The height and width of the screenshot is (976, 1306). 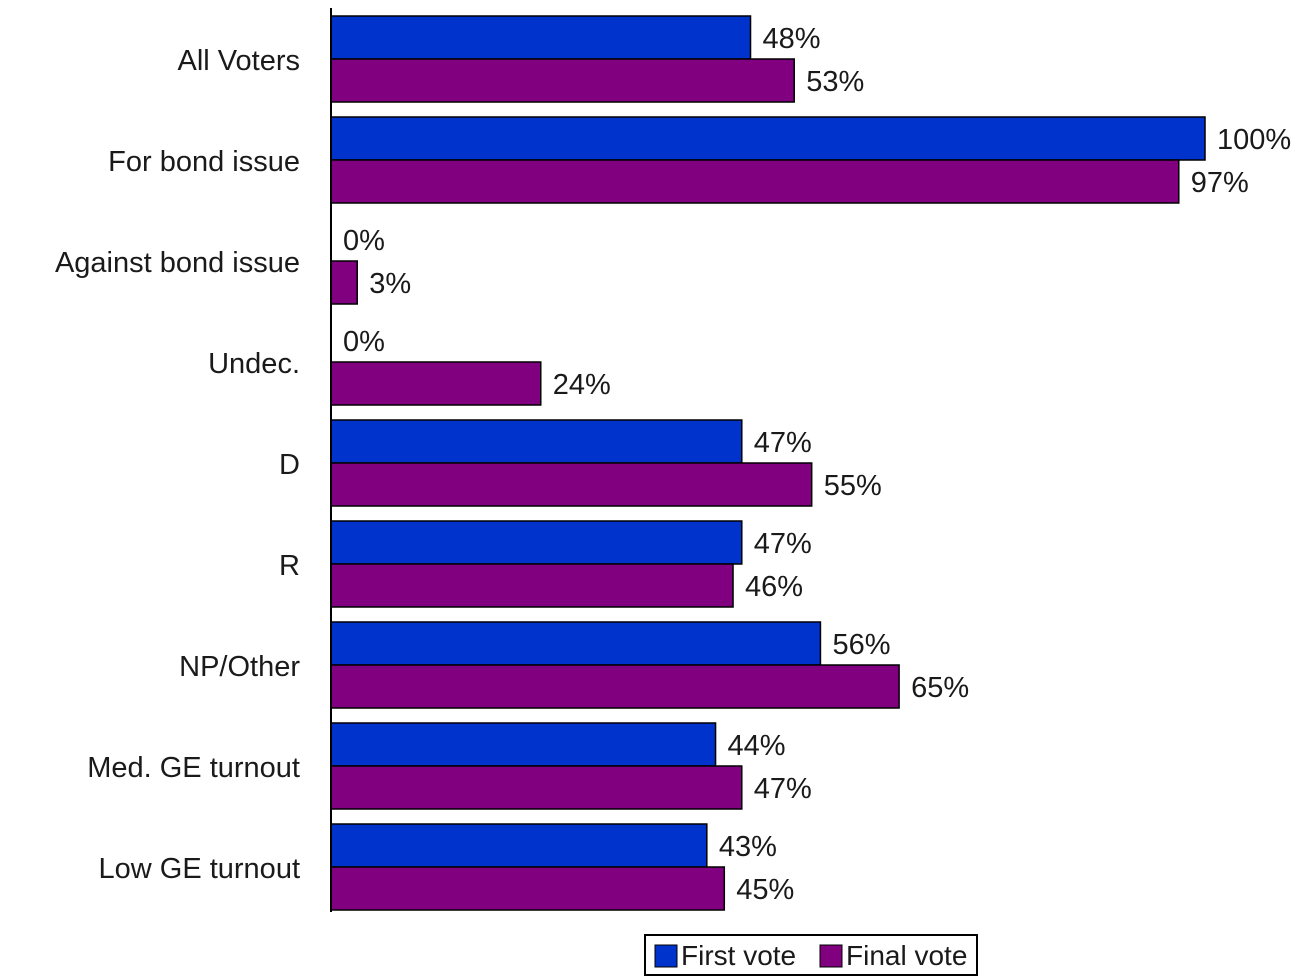 What do you see at coordinates (1254, 140) in the screenshot?
I see `value-label-first-vote-for-bond-issue: 100%` at bounding box center [1254, 140].